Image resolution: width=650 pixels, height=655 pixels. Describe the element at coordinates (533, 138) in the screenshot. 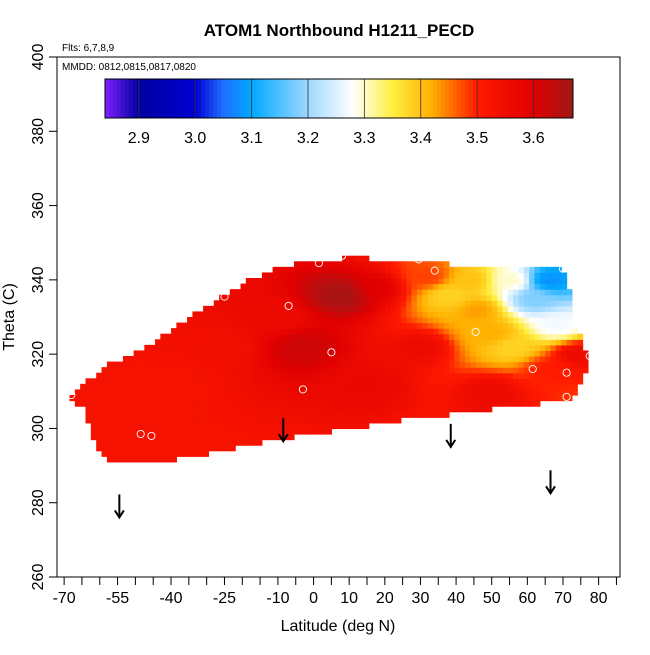

I see `colorbar-tick-label: 3.6` at that location.